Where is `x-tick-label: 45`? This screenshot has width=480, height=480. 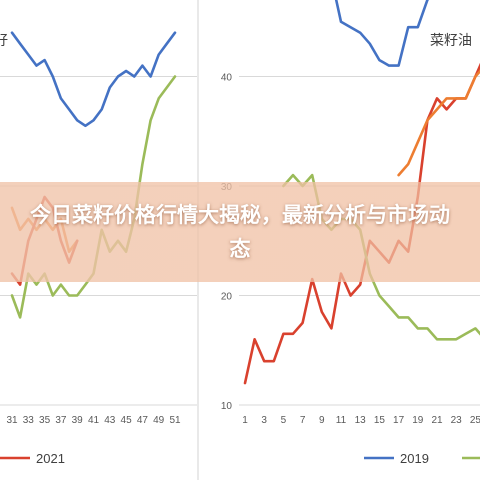 x-tick-label: 45 is located at coordinates (127, 420).